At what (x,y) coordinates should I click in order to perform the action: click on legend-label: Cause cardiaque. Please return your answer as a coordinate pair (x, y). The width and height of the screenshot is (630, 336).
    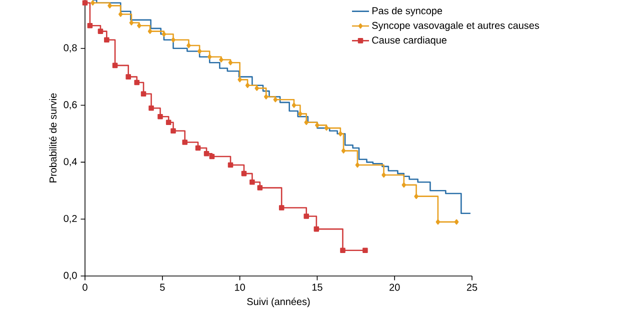
    Looking at the image, I should click on (409, 41).